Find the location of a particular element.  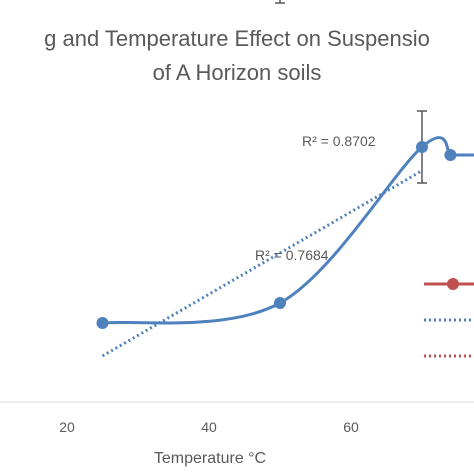

r2-label-1: R² = 0.7684 is located at coordinates (292, 255).